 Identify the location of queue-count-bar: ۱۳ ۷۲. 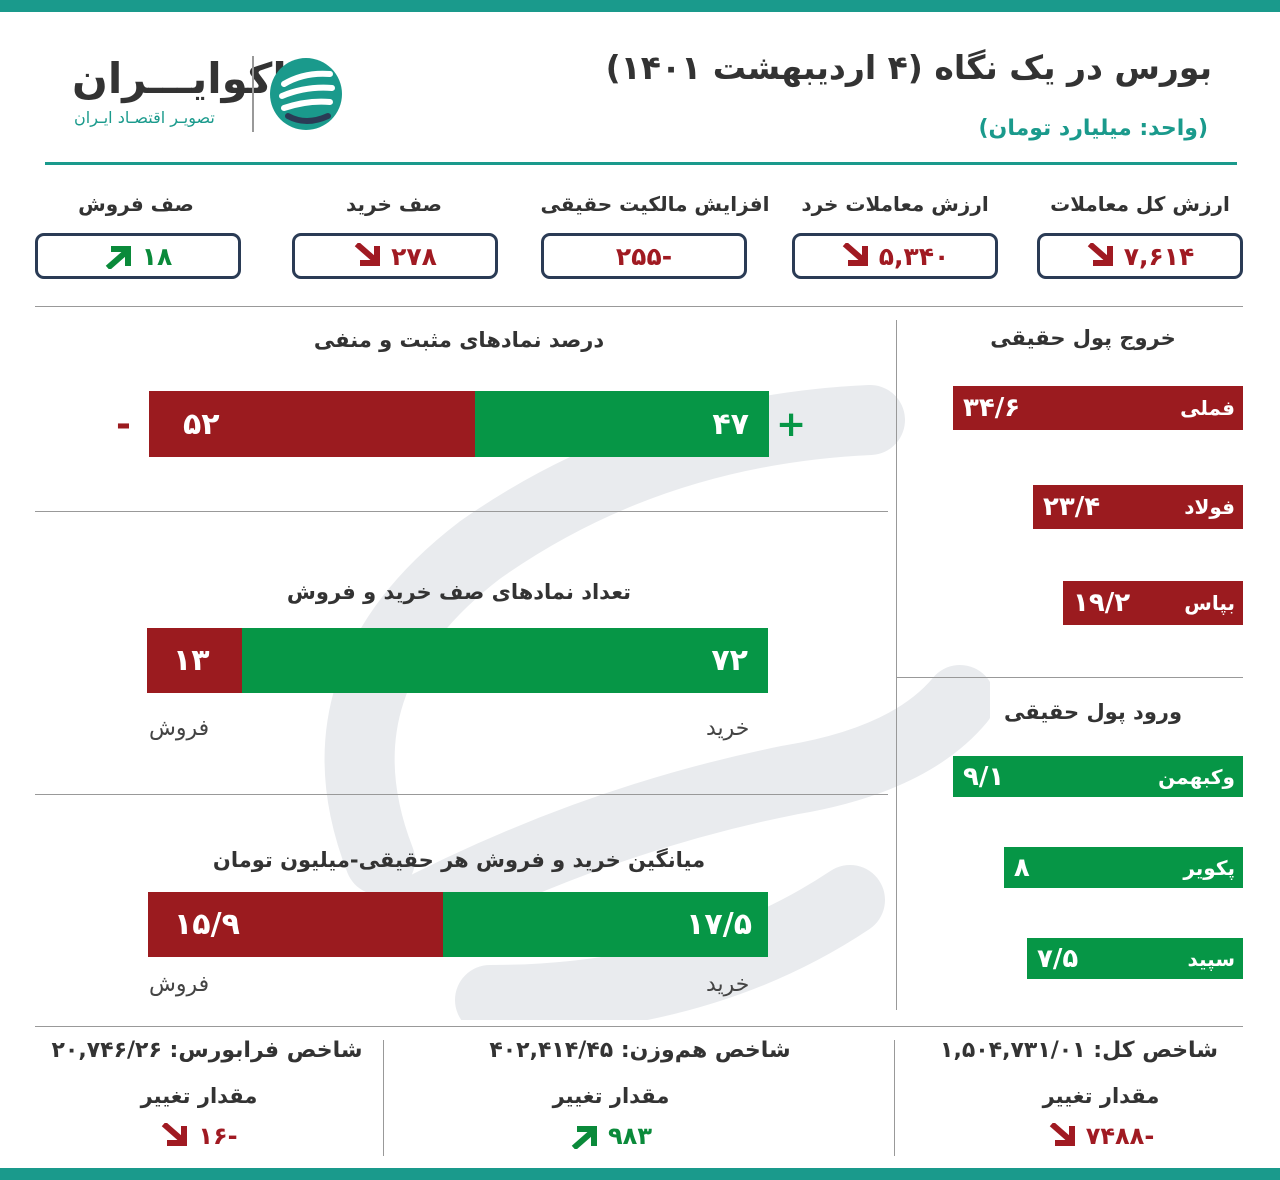
(457, 660).